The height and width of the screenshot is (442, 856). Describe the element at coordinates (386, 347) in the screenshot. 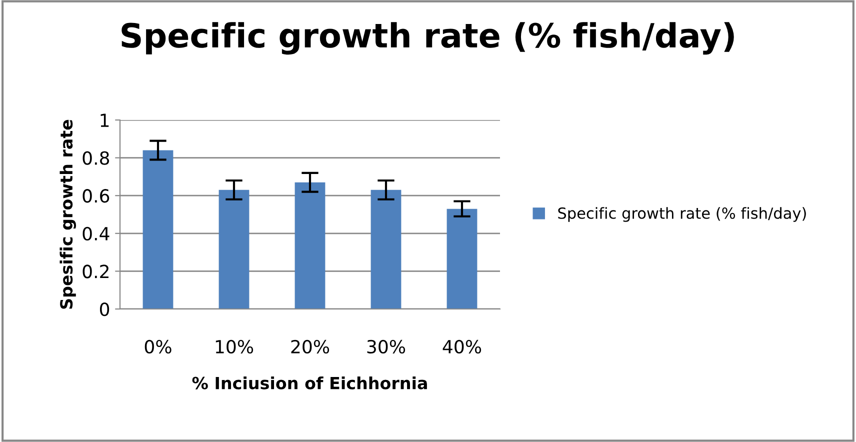

I see `x-tick-label: 30%` at that location.